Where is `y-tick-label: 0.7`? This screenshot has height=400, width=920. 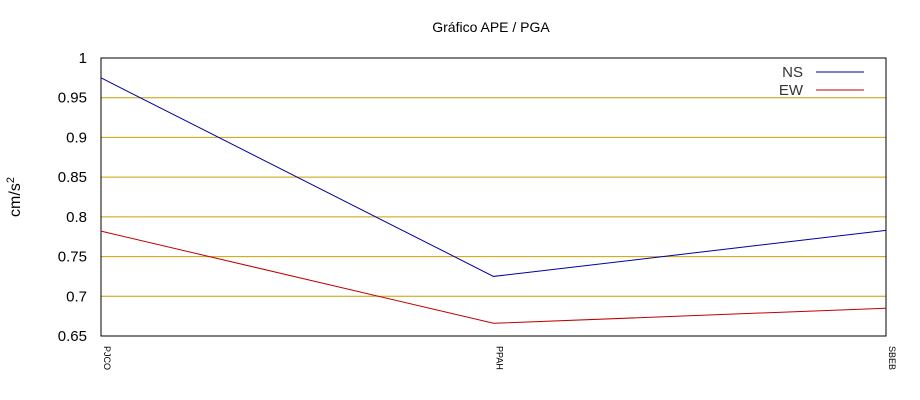 y-tick-label: 0.7 is located at coordinates (76, 296).